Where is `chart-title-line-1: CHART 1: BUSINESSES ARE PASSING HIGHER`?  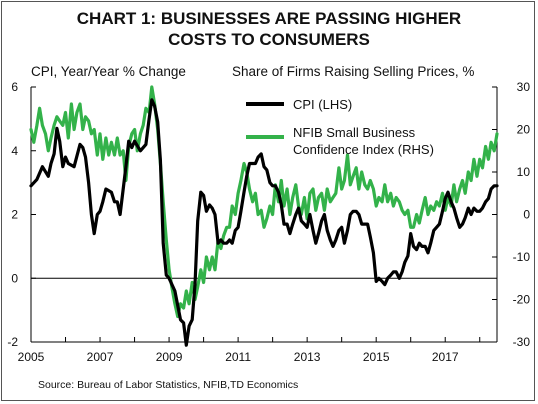
chart-title-line-1: CHART 1: BUSINESSES ARE PASSING HIGHER is located at coordinates (269, 18).